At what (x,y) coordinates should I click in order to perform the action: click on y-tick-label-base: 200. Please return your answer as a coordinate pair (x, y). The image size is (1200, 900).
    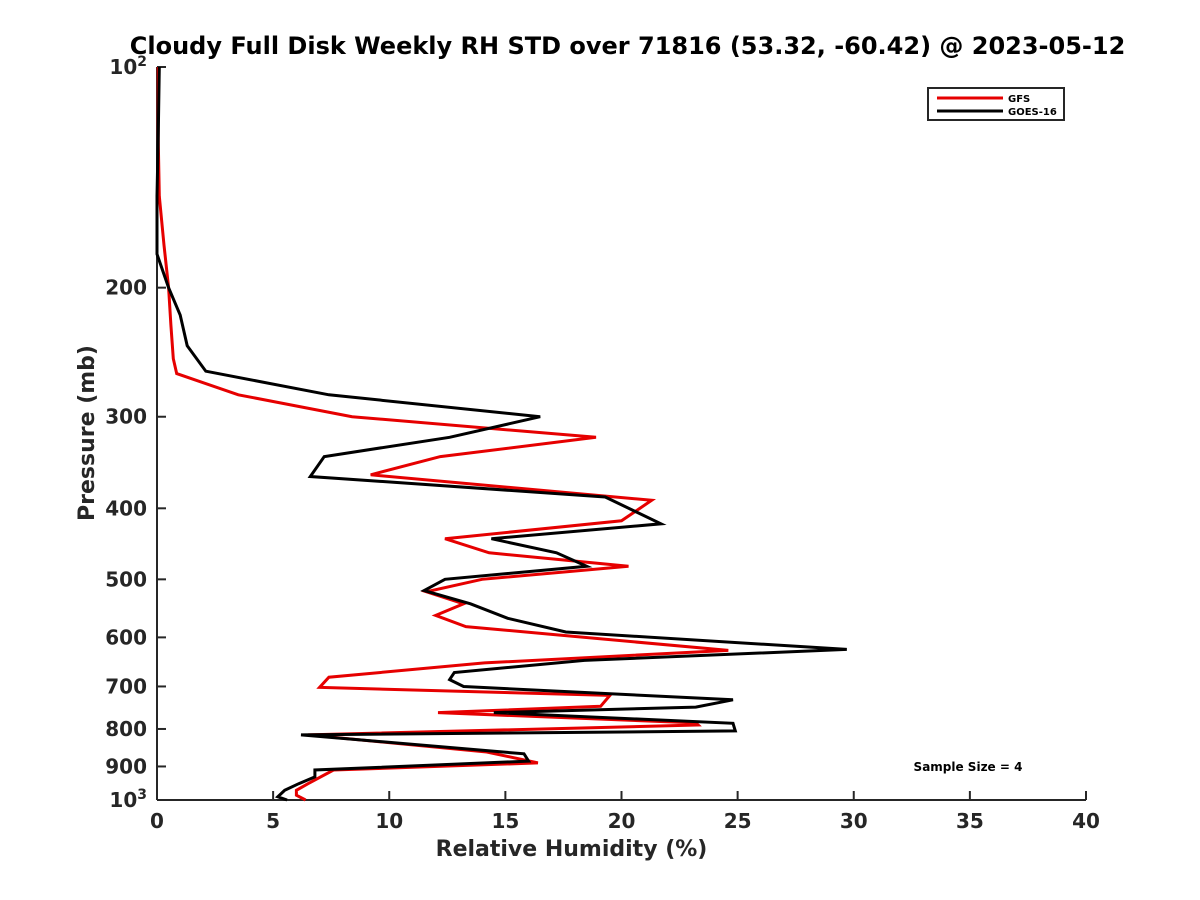
    Looking at the image, I should click on (126, 288).